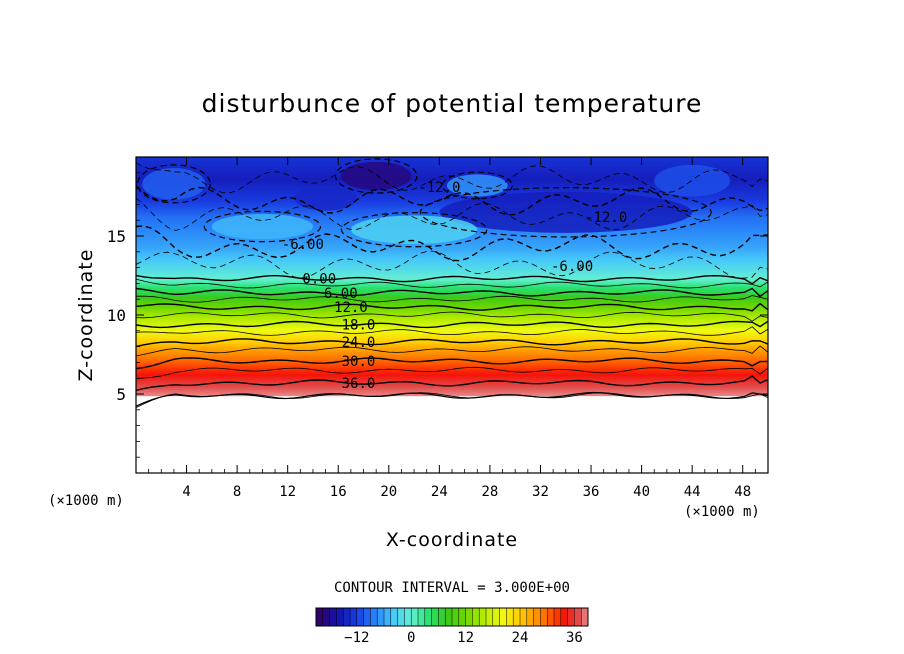 This screenshot has width=904, height=654. I want to click on x-tick-label: 28, so click(489, 492).